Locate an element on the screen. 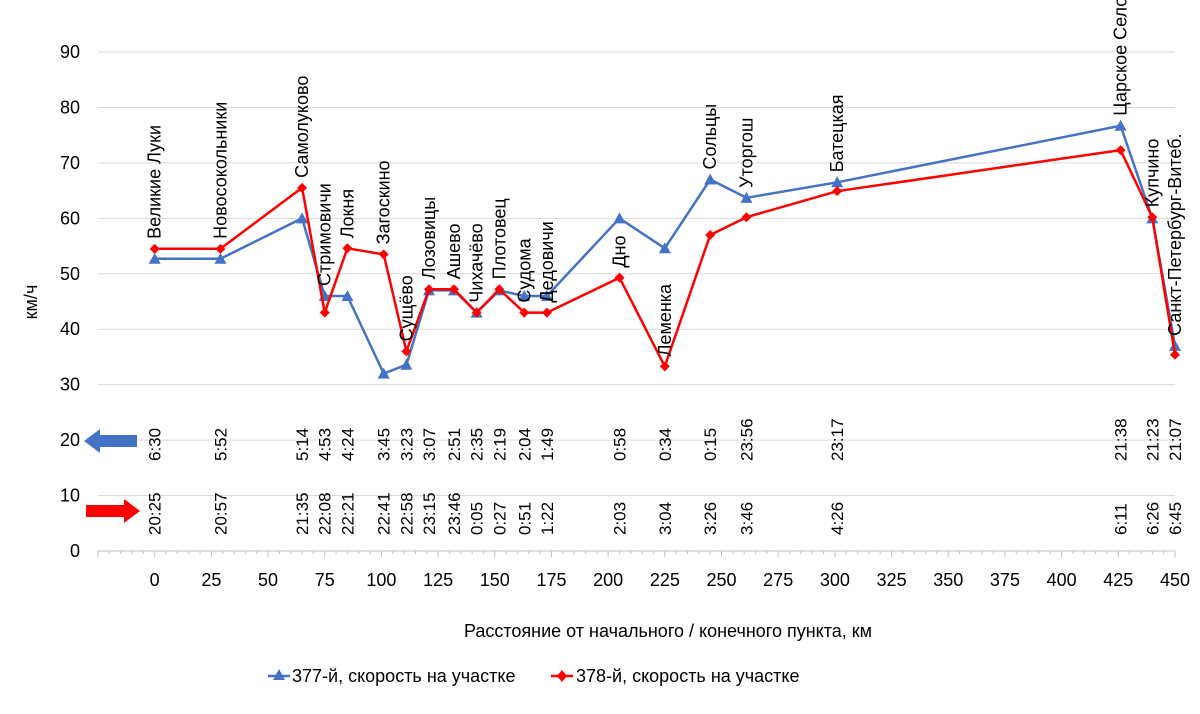 This screenshot has height=714, width=1200. time-label-377: 5:14 is located at coordinates (302, 444).